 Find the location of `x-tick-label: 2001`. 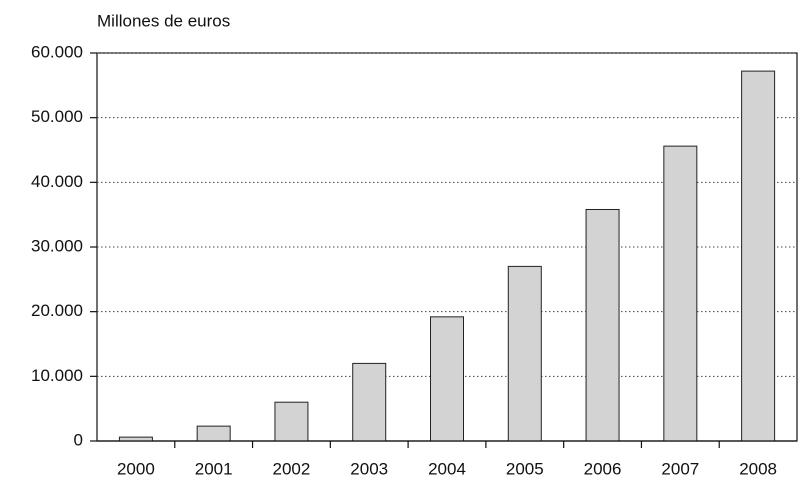

x-tick-label: 2001 is located at coordinates (214, 468).